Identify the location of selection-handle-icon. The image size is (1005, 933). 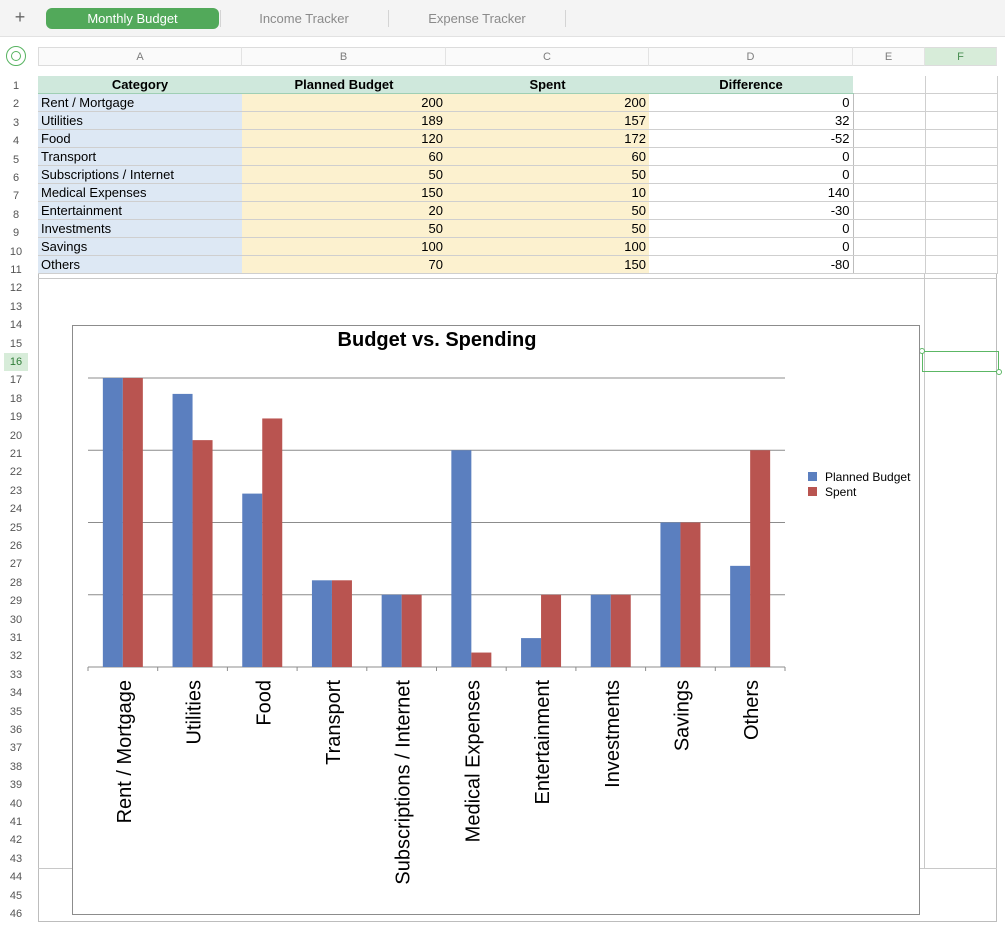
(999, 372).